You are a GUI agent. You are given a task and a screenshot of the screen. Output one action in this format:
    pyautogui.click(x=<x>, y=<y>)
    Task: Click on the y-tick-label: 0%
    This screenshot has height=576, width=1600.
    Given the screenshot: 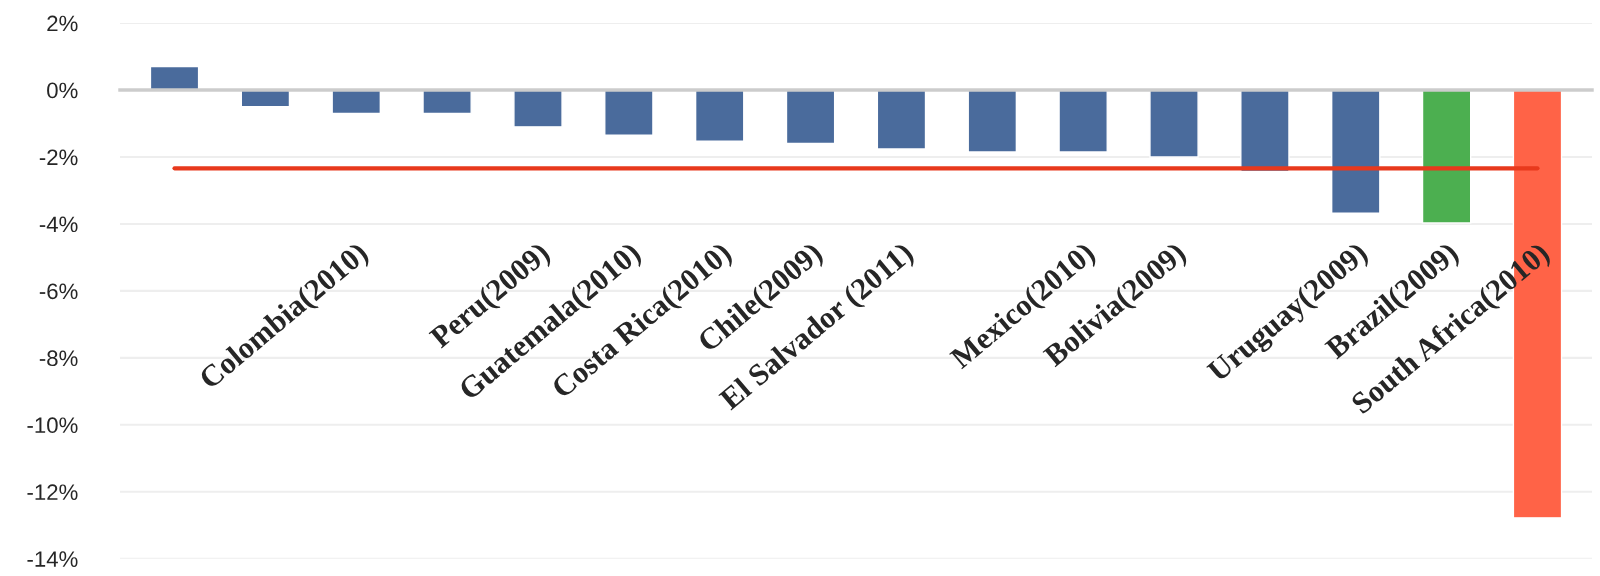 What is the action you would take?
    pyautogui.click(x=62, y=90)
    